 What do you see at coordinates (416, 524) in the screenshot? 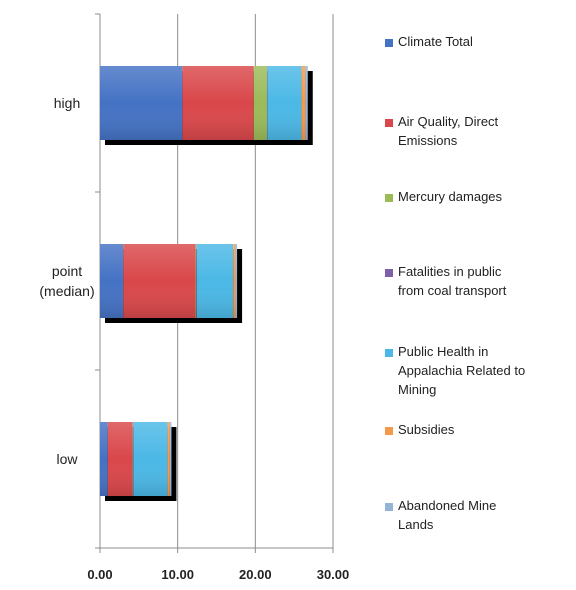
I see `legend-label-line: Lands` at bounding box center [416, 524].